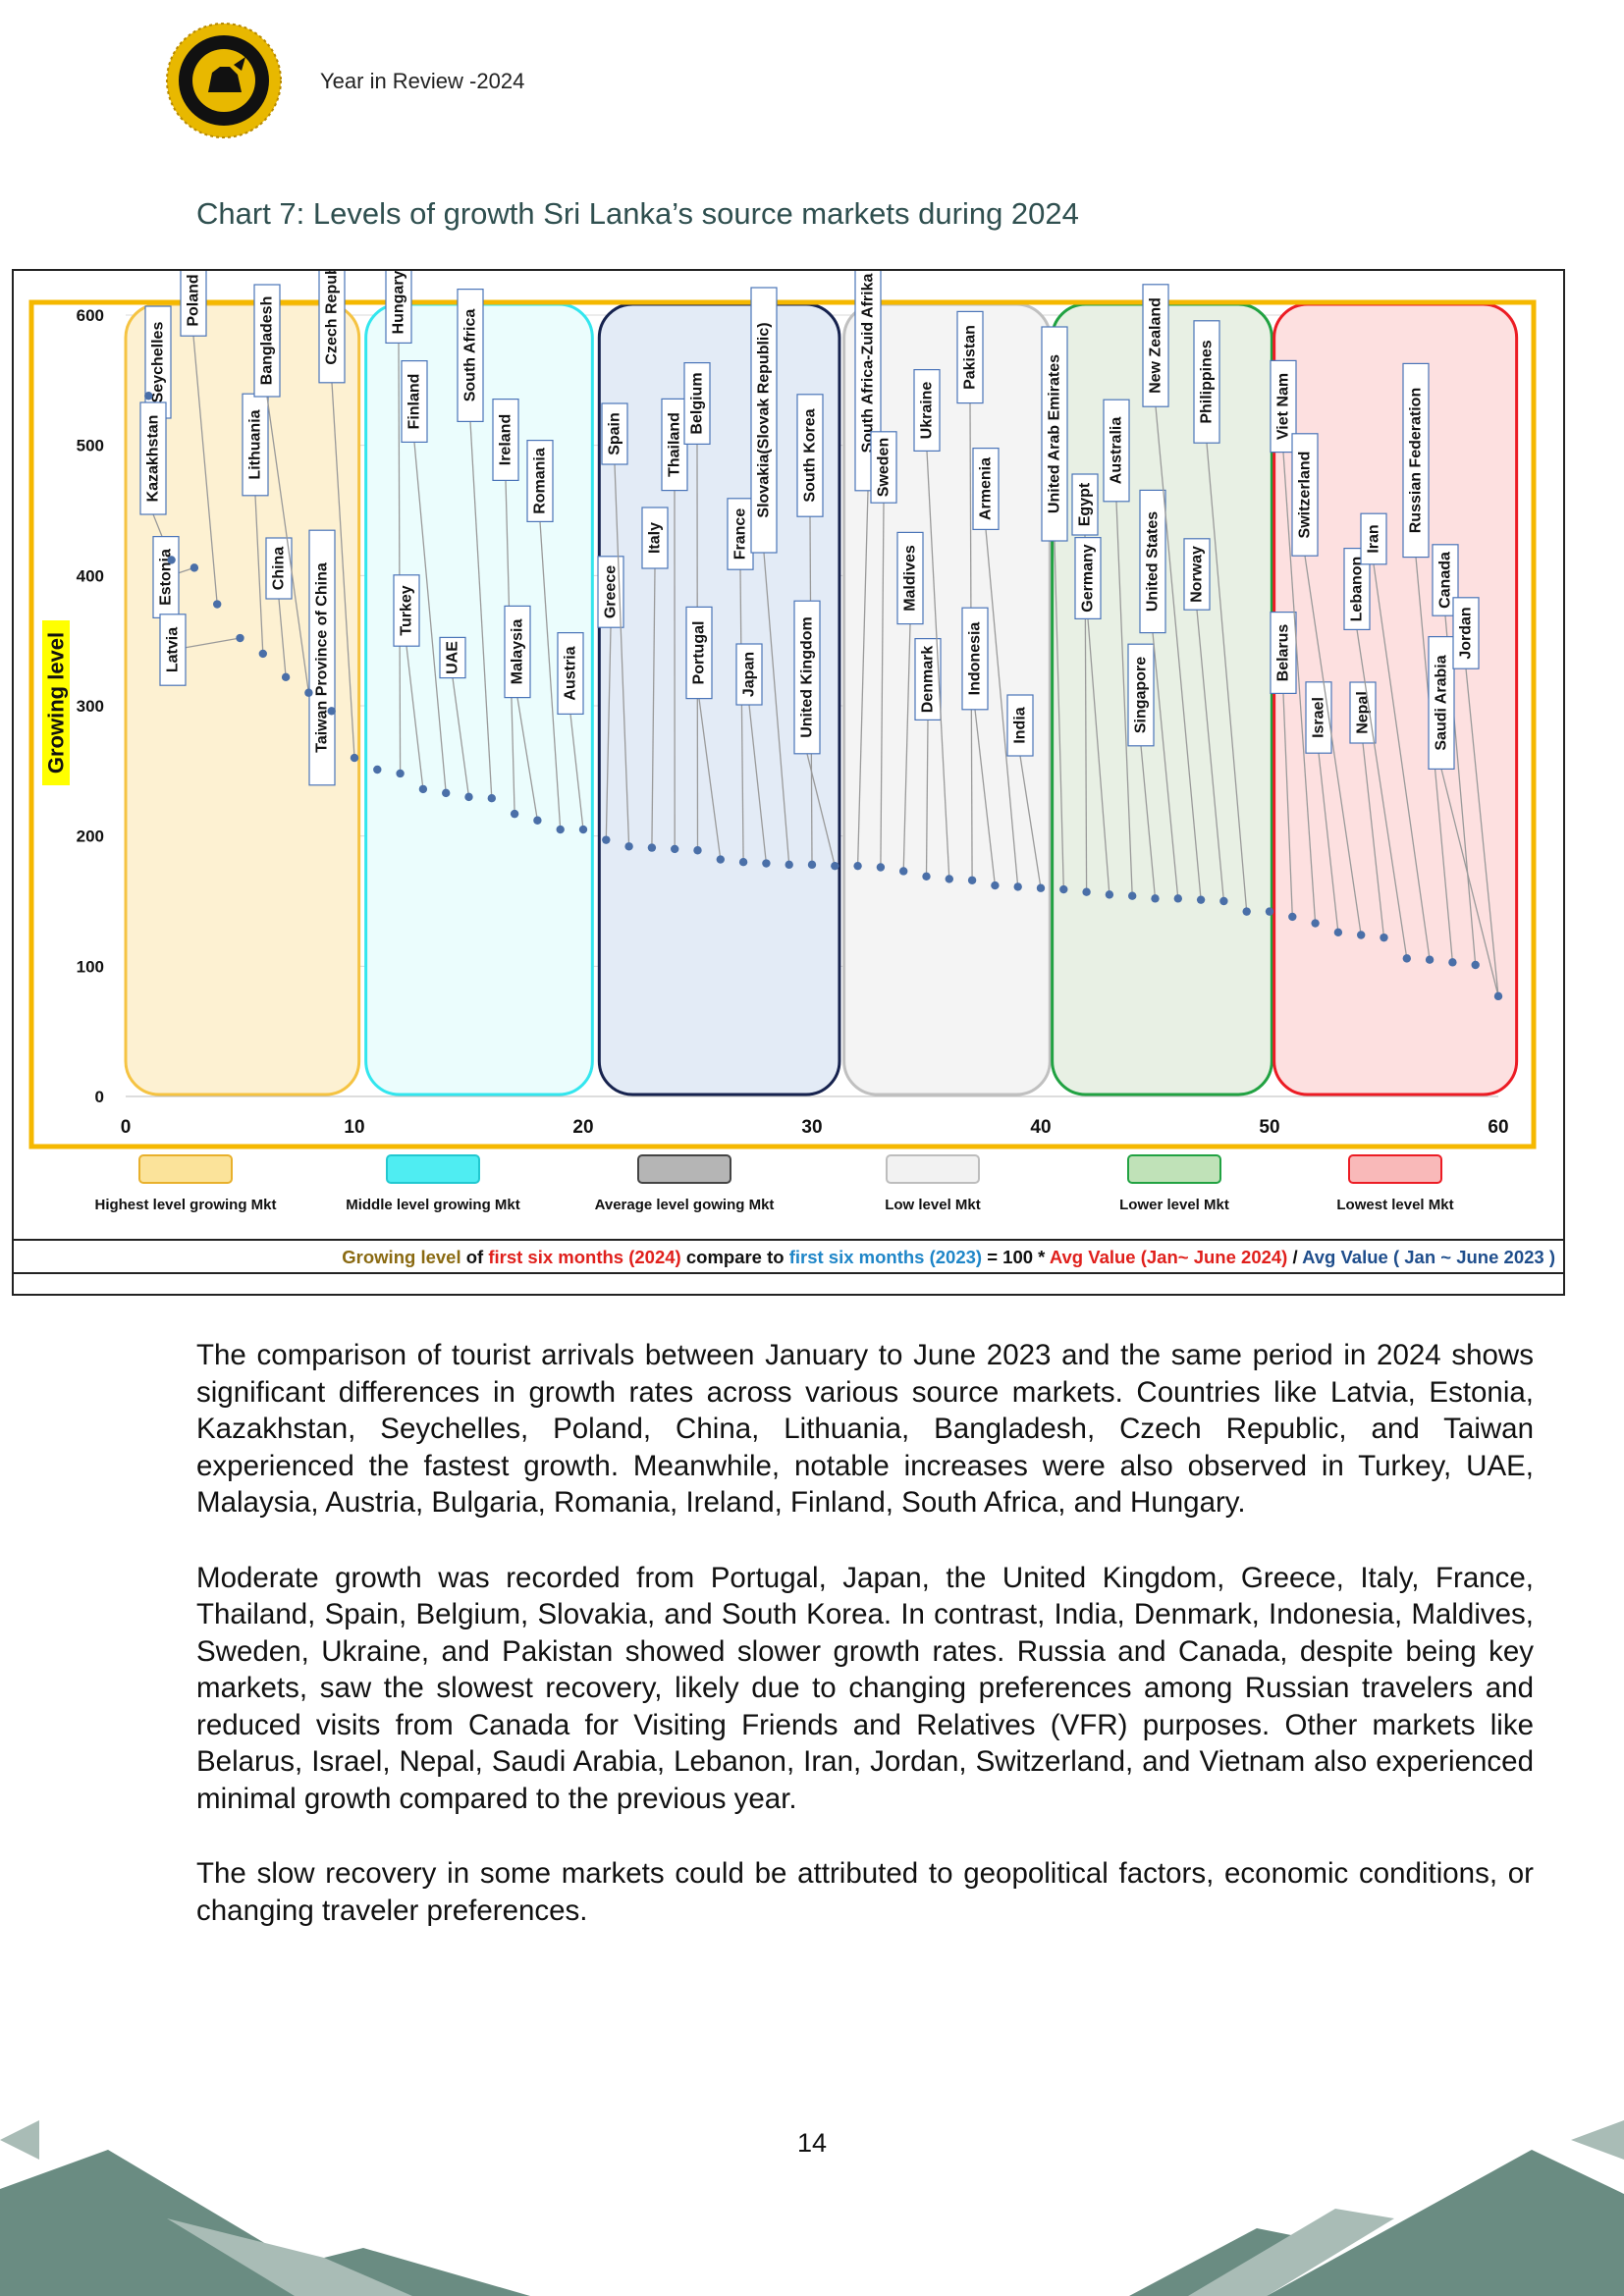 Image resolution: width=1624 pixels, height=2296 pixels. I want to click on ylabel-background, so click(56, 702).